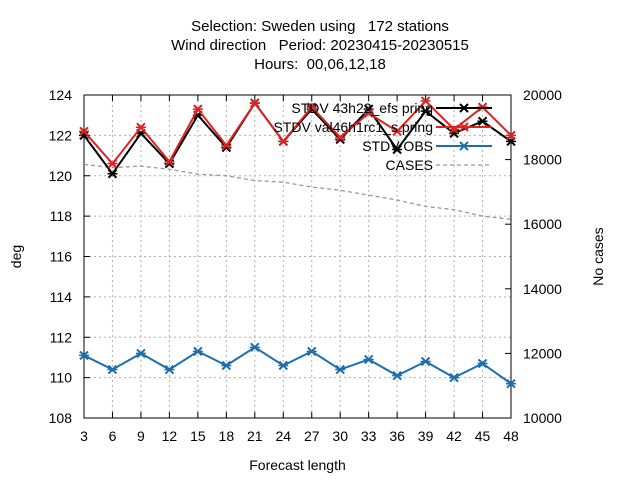 This screenshot has width=640, height=480. Describe the element at coordinates (141, 436) in the screenshot. I see `x-tick-label: 9` at that location.